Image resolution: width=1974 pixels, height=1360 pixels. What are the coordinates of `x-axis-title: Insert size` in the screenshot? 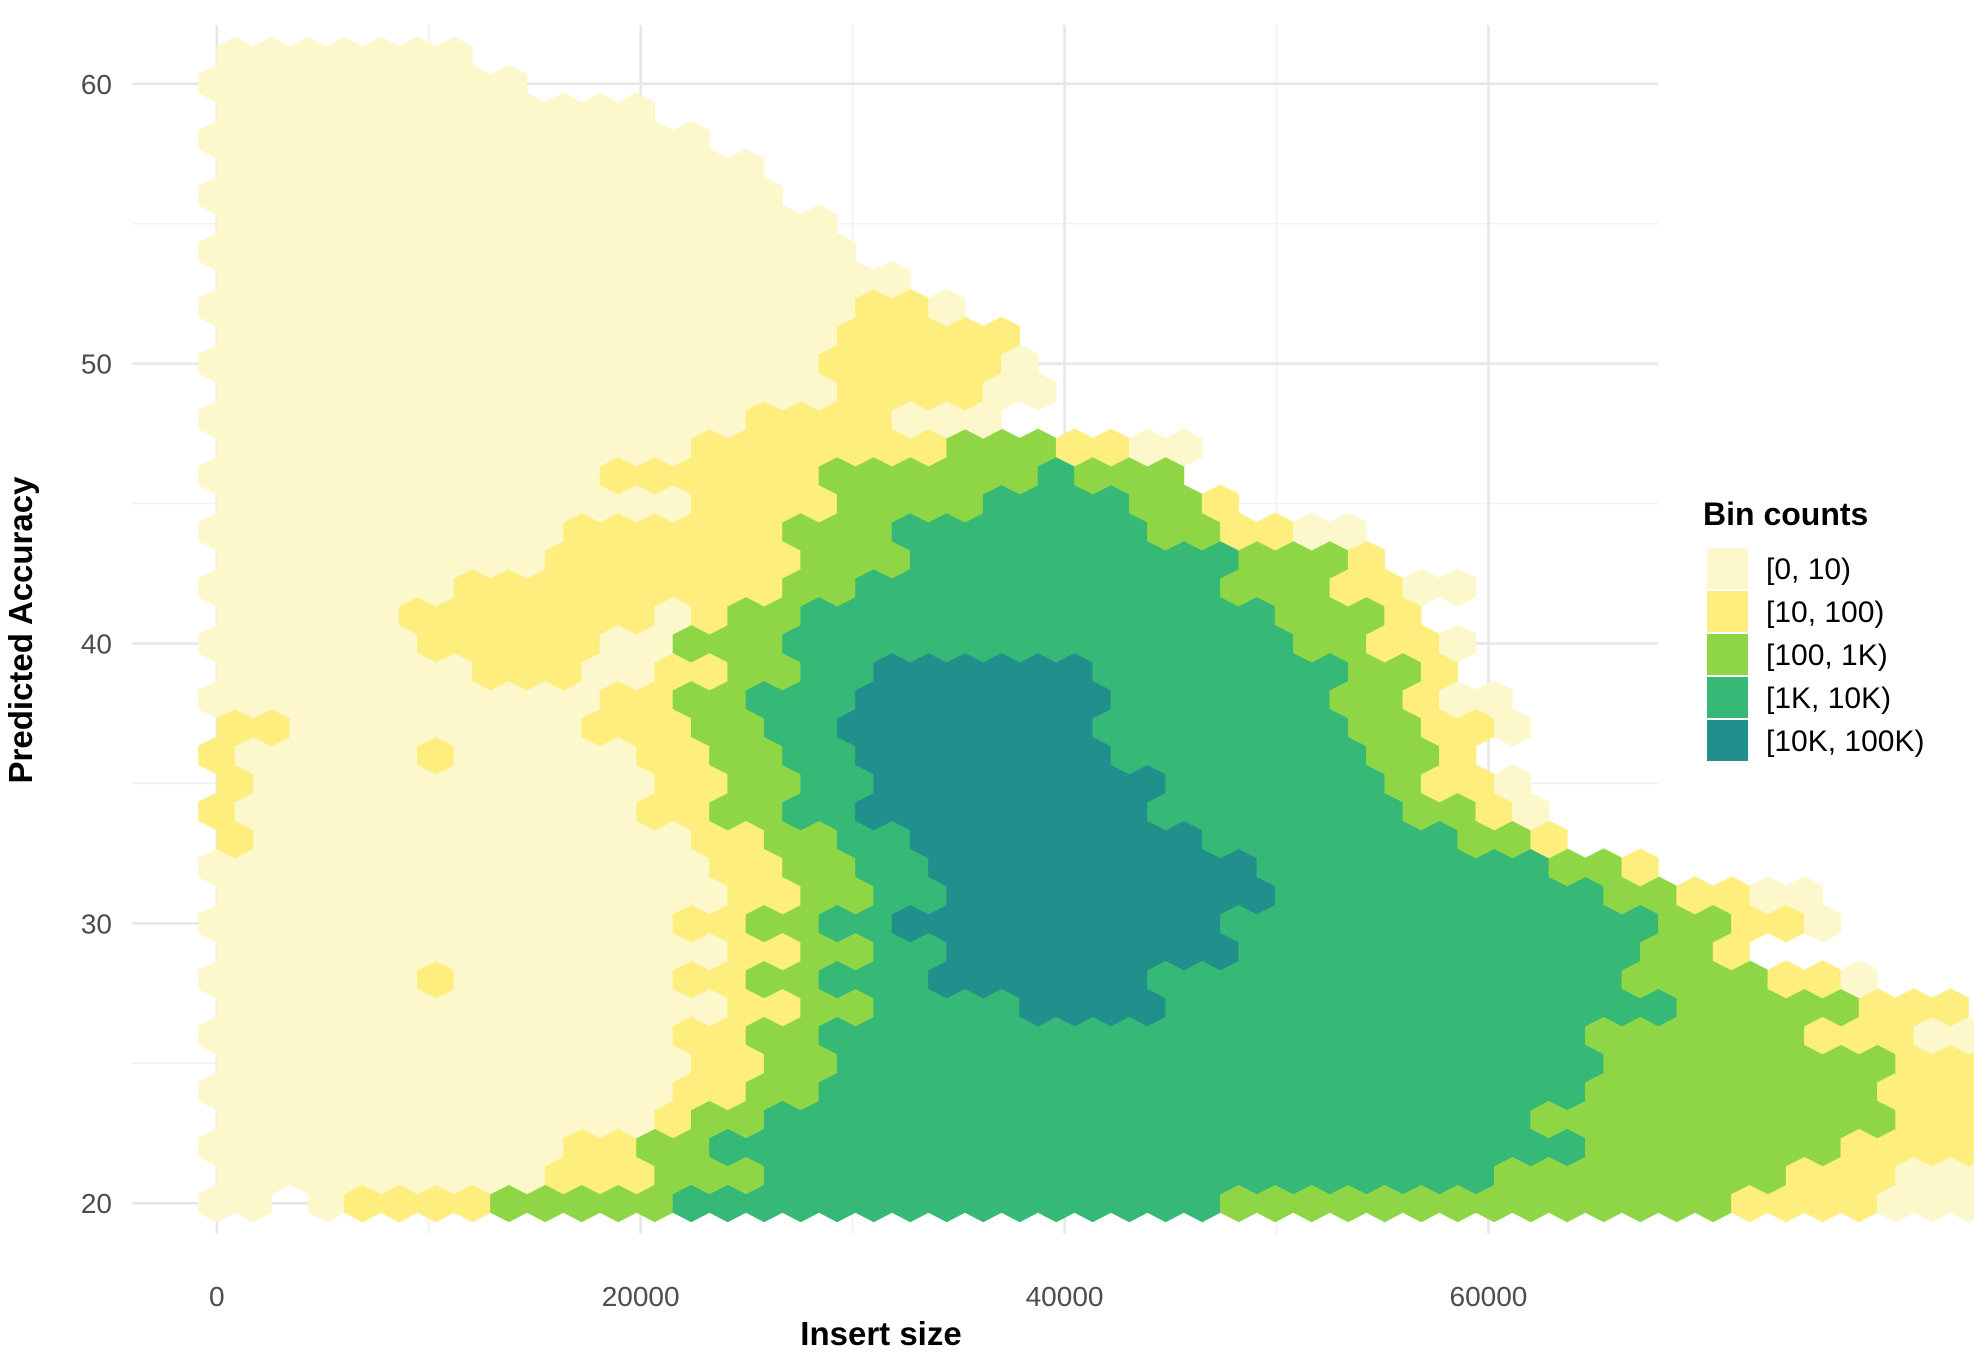 It's located at (880, 1333).